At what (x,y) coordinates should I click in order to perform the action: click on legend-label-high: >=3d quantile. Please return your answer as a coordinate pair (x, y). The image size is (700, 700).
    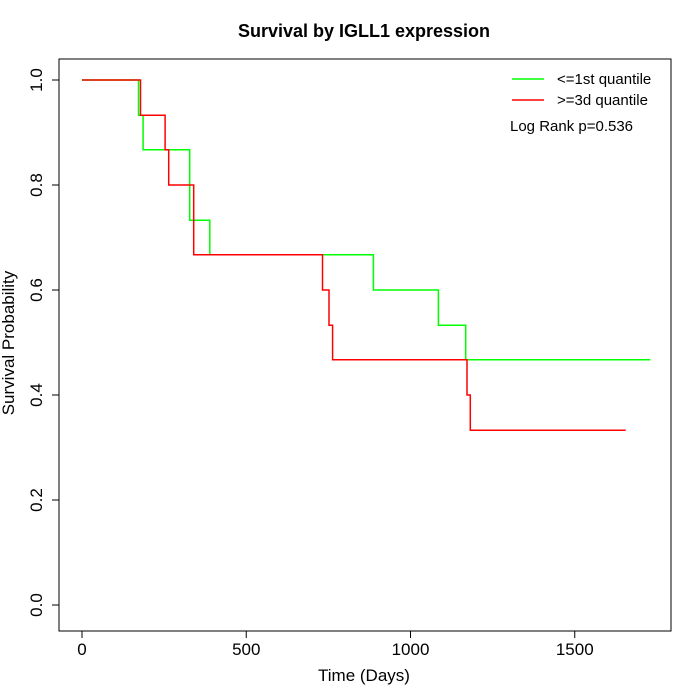
    Looking at the image, I should click on (602, 100).